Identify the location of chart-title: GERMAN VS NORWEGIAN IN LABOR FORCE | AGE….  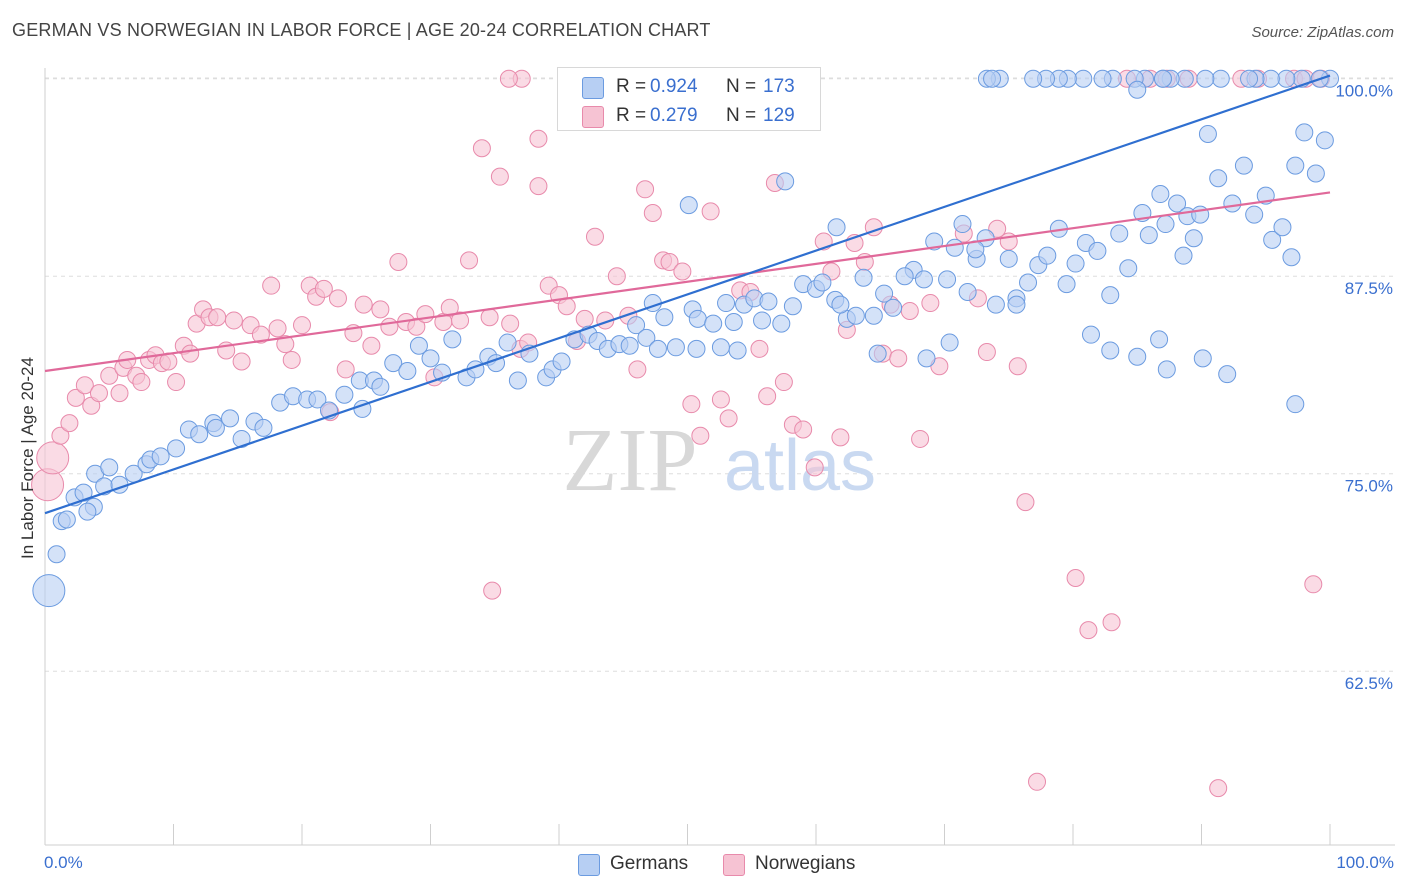
(361, 30).